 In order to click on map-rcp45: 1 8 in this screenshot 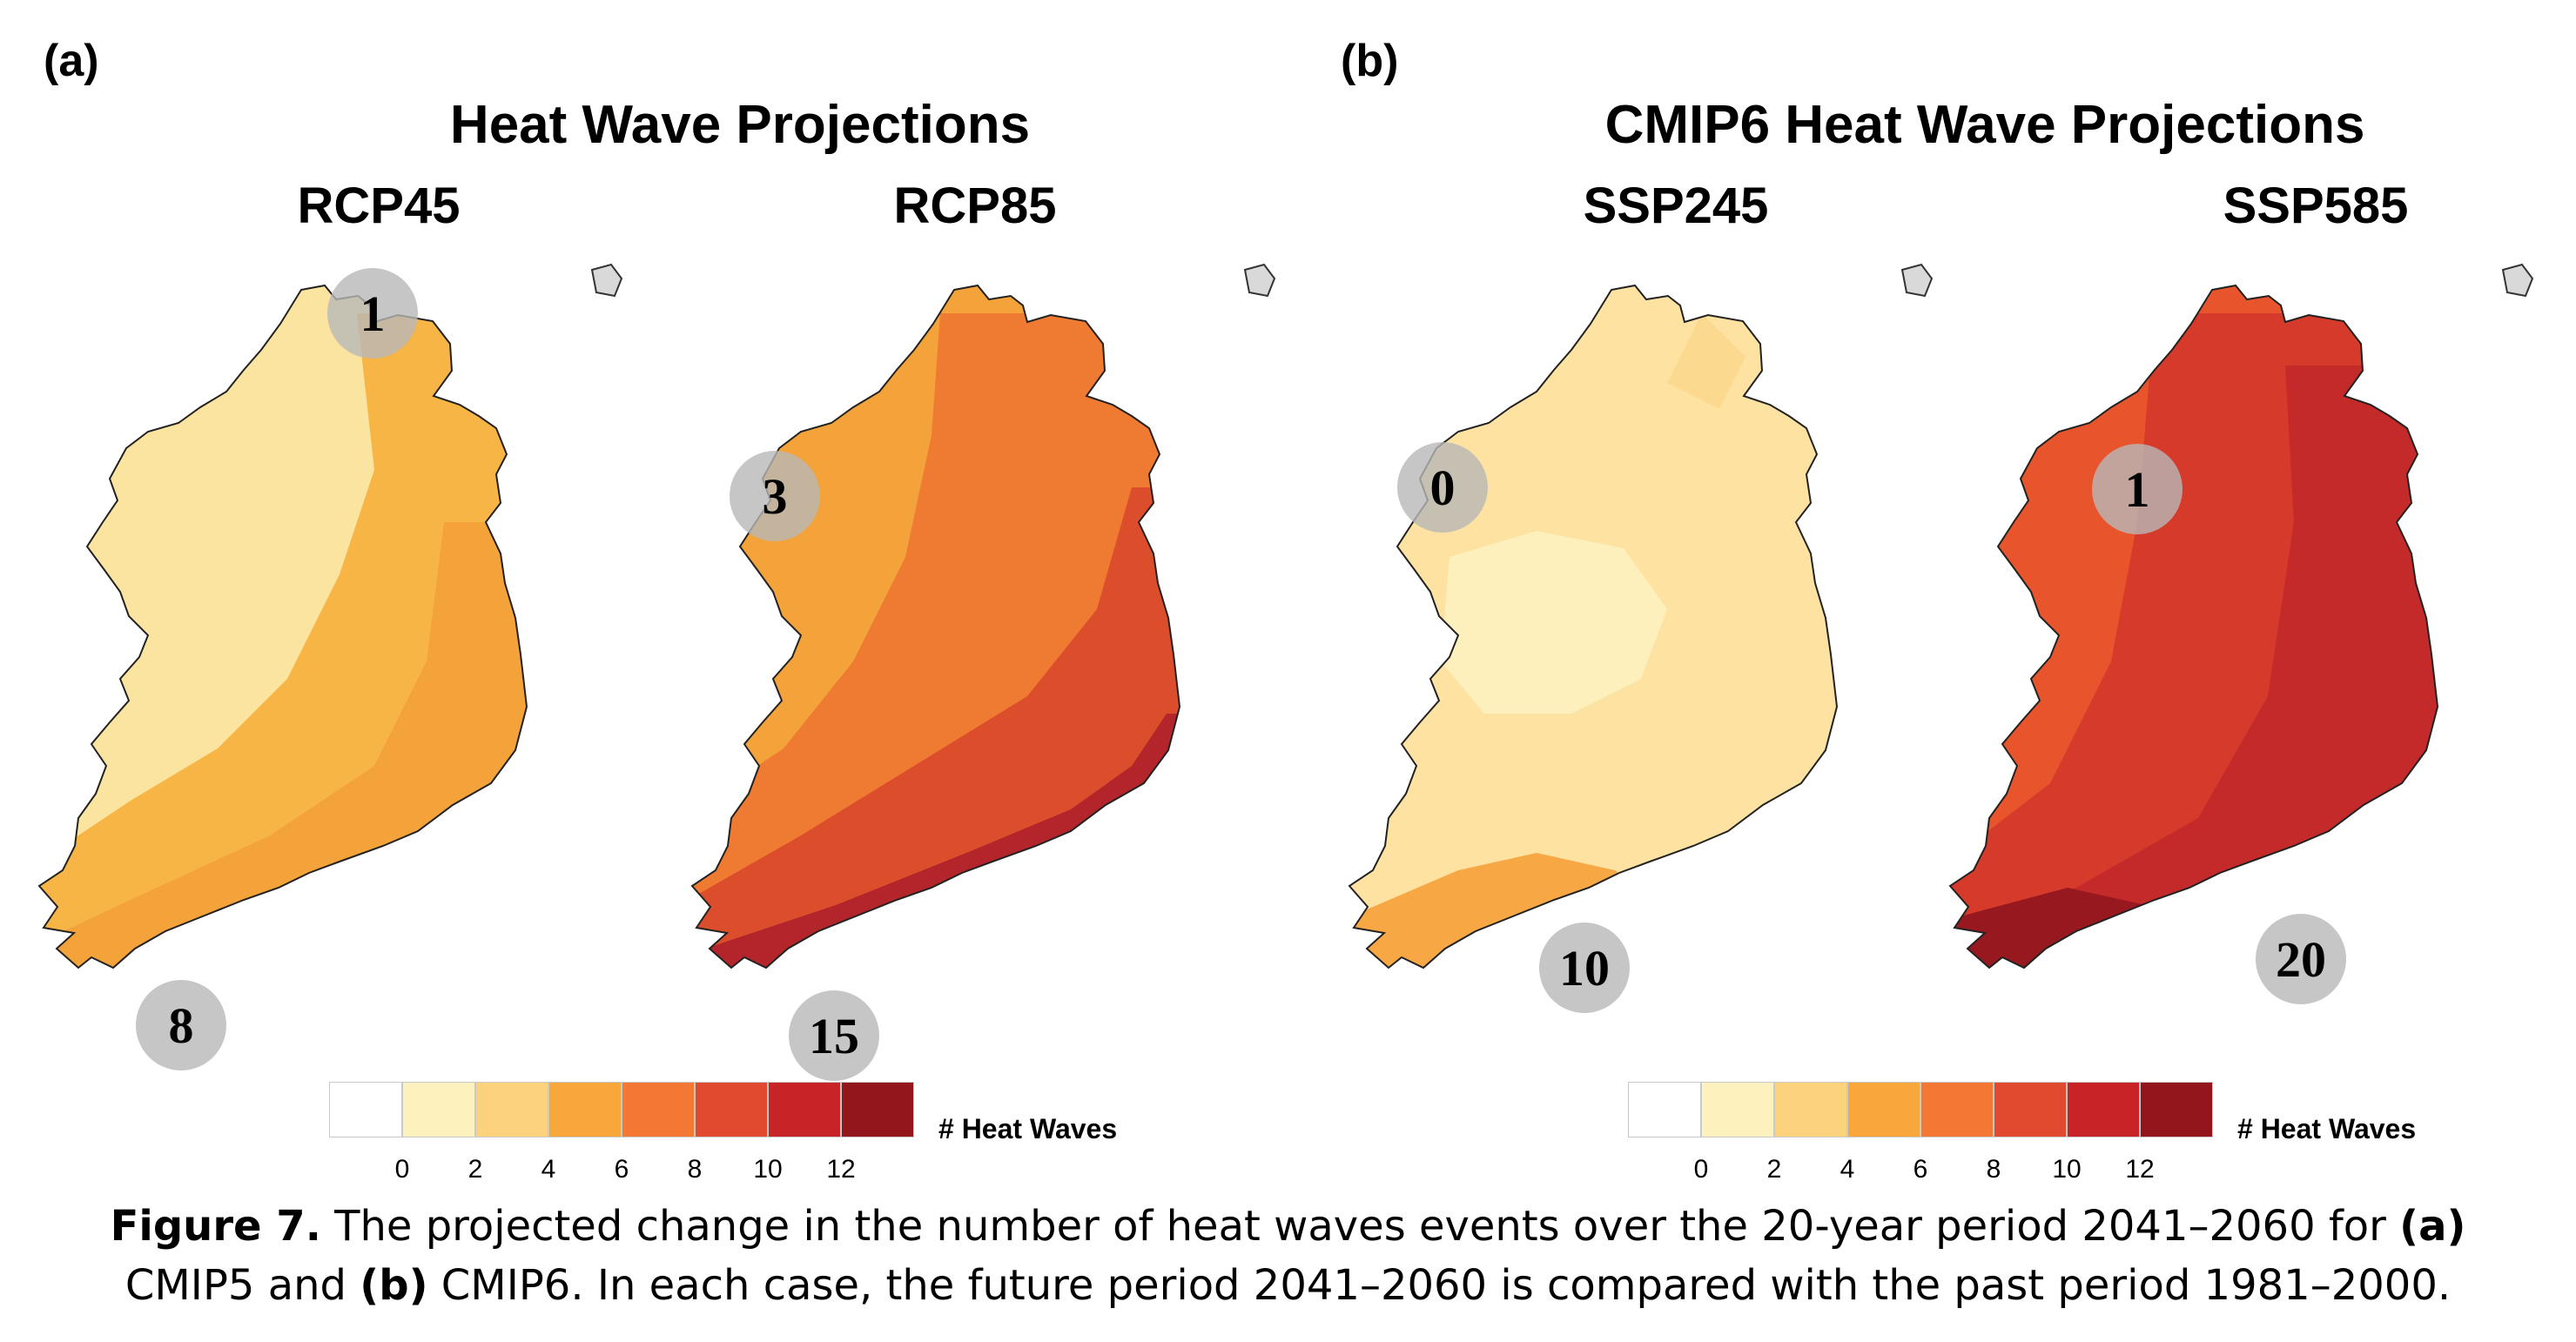, I will do `click(330, 666)`.